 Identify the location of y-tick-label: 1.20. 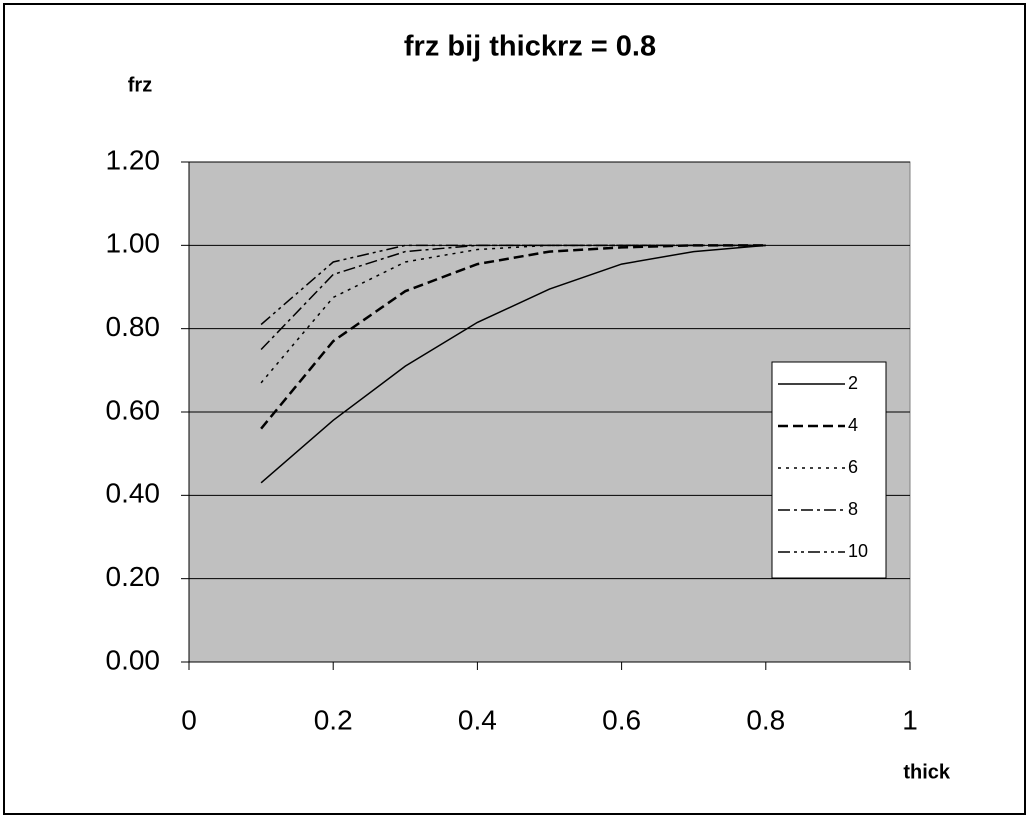
(133, 159).